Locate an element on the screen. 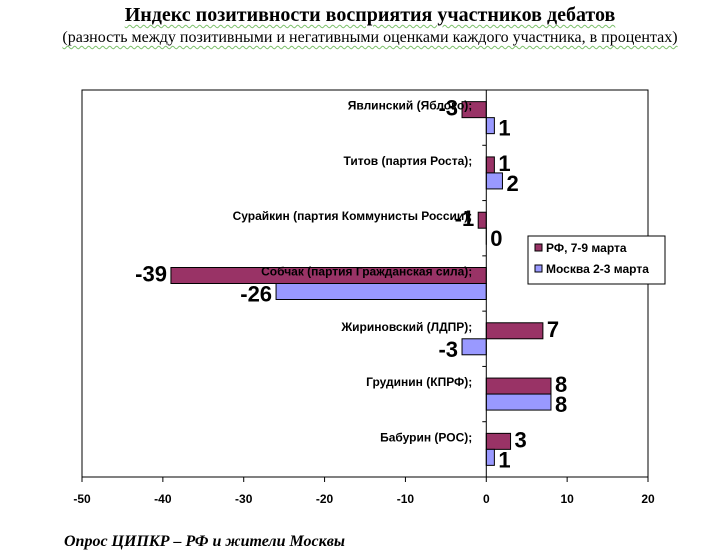 This screenshot has height=560, width=708. data-label: 2 is located at coordinates (512, 183).